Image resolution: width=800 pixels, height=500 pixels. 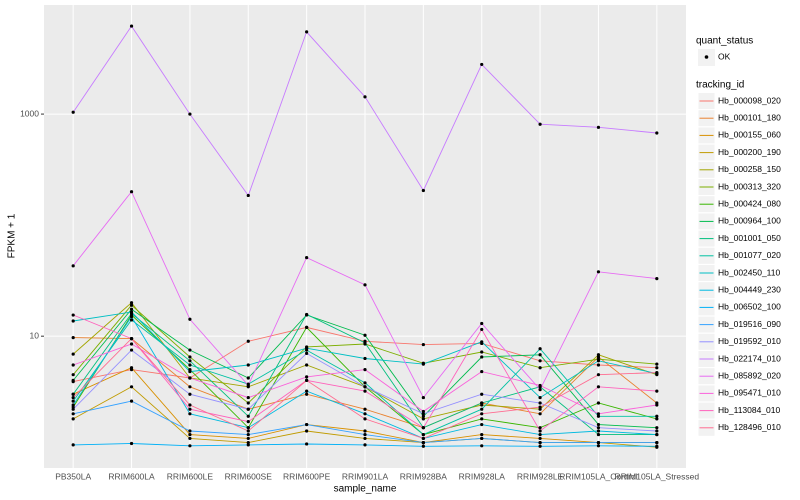 What do you see at coordinates (749, 186) in the screenshot?
I see `legend-label: Hb_000313_320` at bounding box center [749, 186].